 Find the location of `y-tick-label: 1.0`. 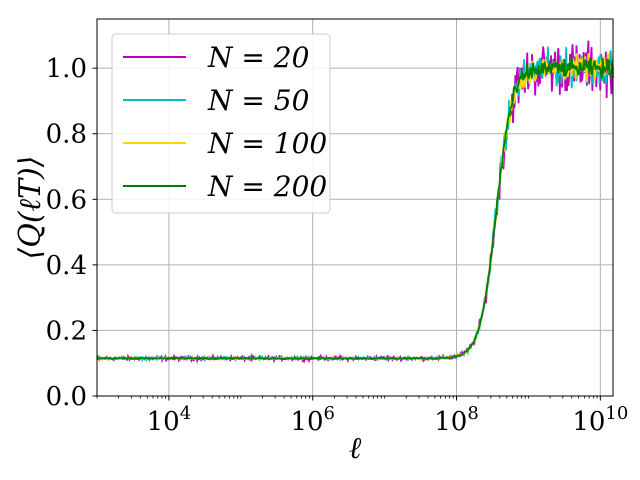

y-tick-label: 1.0 is located at coordinates (66, 69).